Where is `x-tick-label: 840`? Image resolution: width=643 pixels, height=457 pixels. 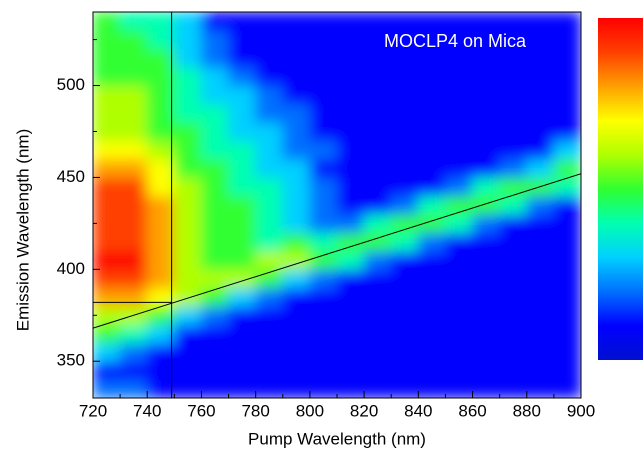 x-tick-label: 840 is located at coordinates (418, 410).